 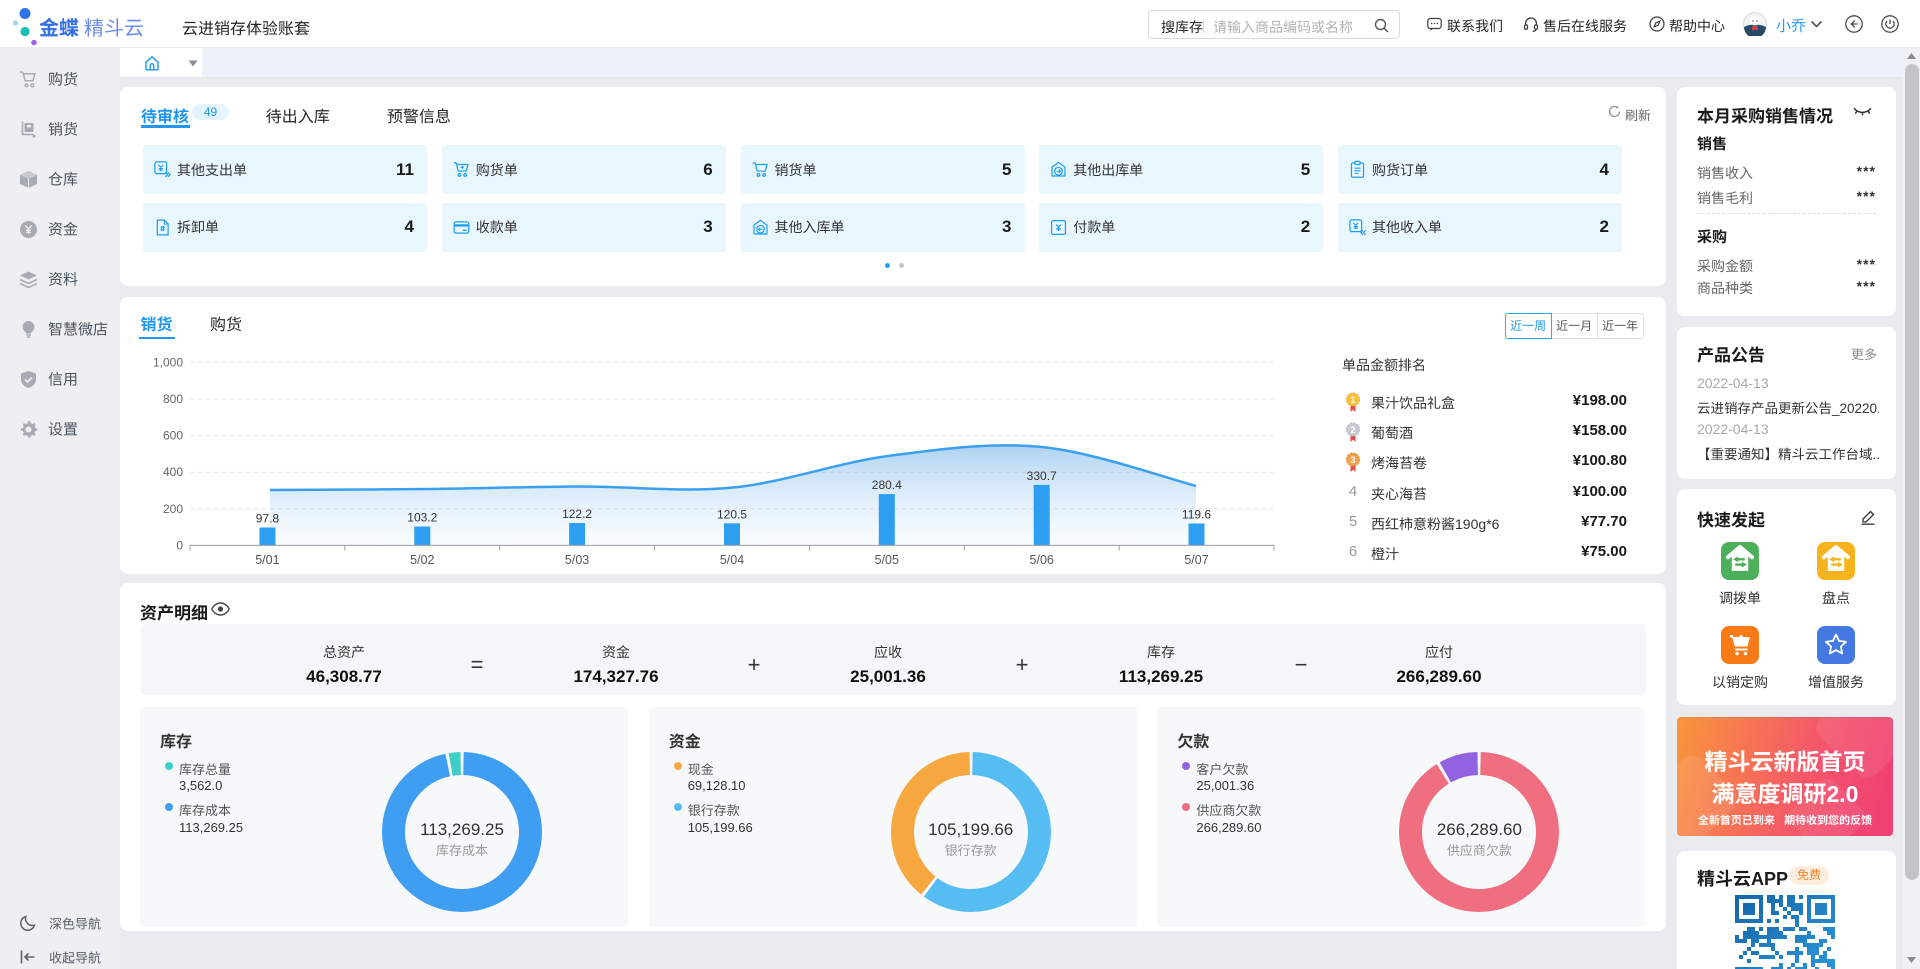 I want to click on svg-text: 600, so click(x=173, y=436).